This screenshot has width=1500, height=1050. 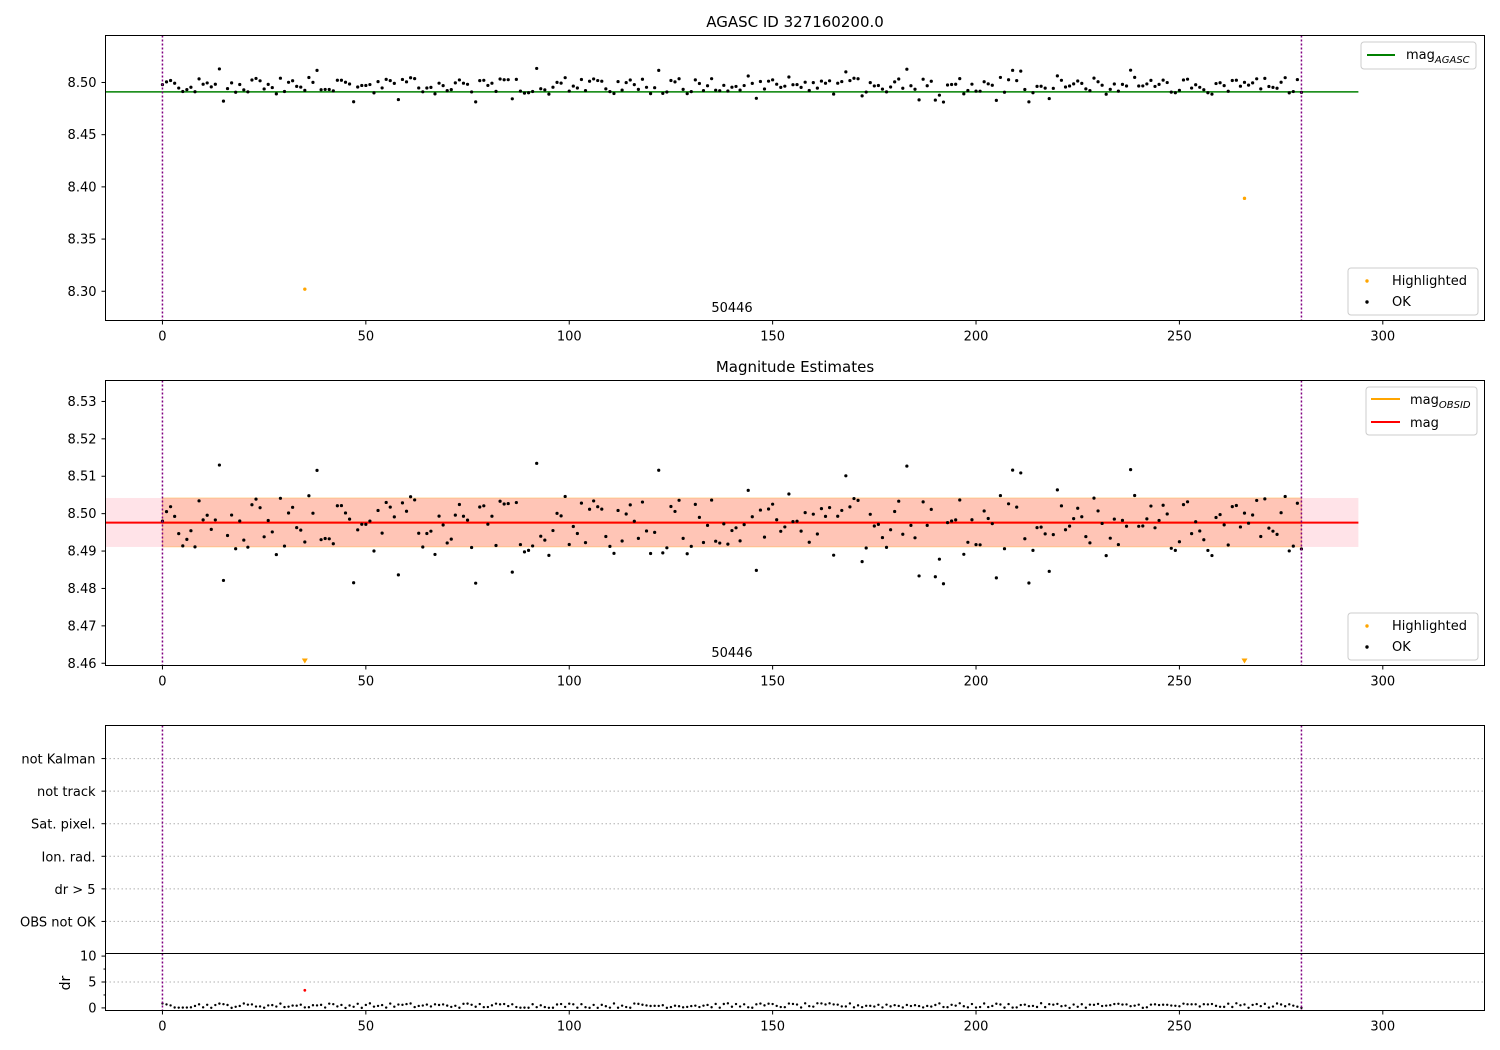 I want to click on legend-ok-marker, so click(x=1367, y=302).